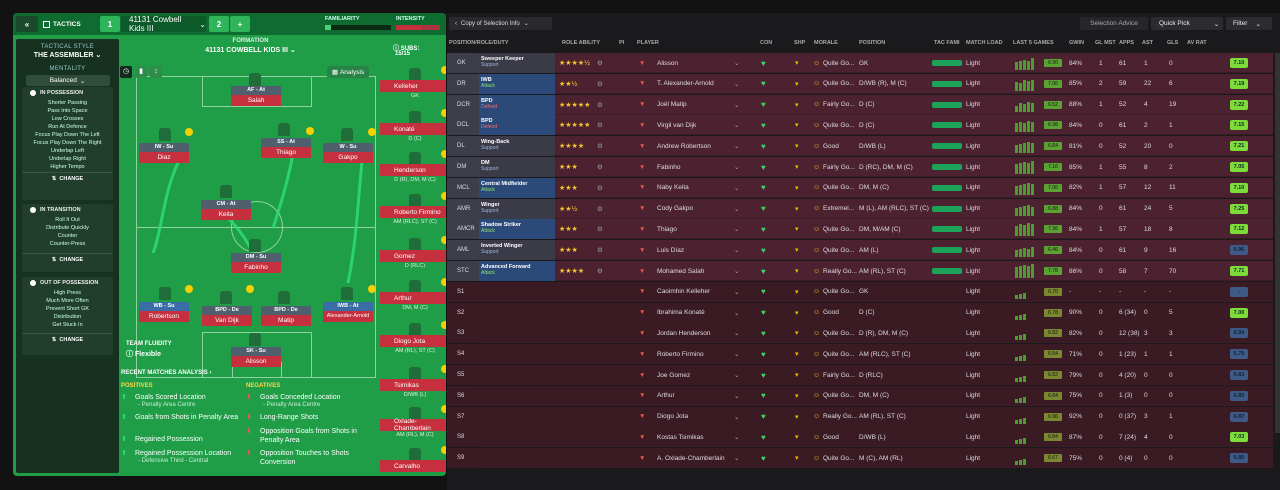 Image resolution: width=1280 pixels, height=490 pixels. Describe the element at coordinates (250, 50) in the screenshot. I see `formation-name-select: 41131 COWBELL KIDS III ⌄` at that location.